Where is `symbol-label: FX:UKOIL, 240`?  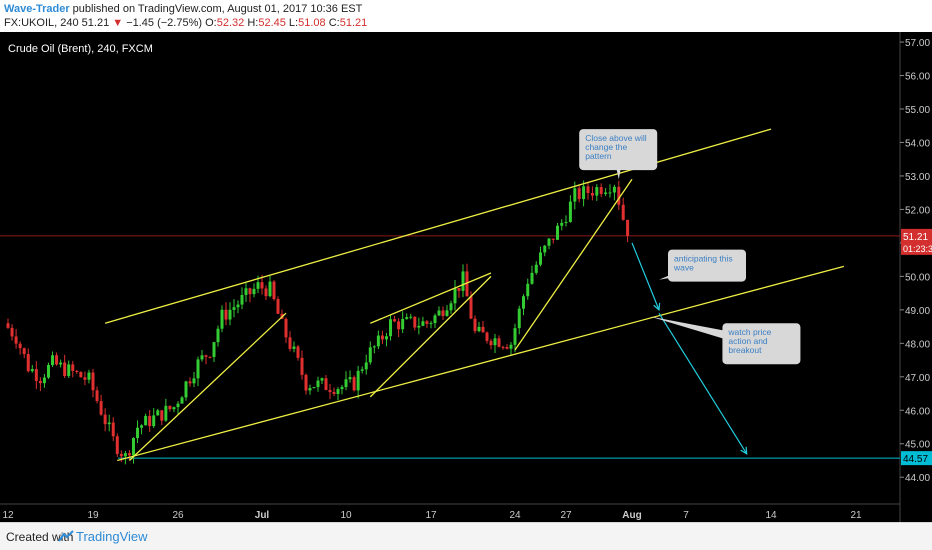
symbol-label: FX:UKOIL, 240 is located at coordinates (41, 23).